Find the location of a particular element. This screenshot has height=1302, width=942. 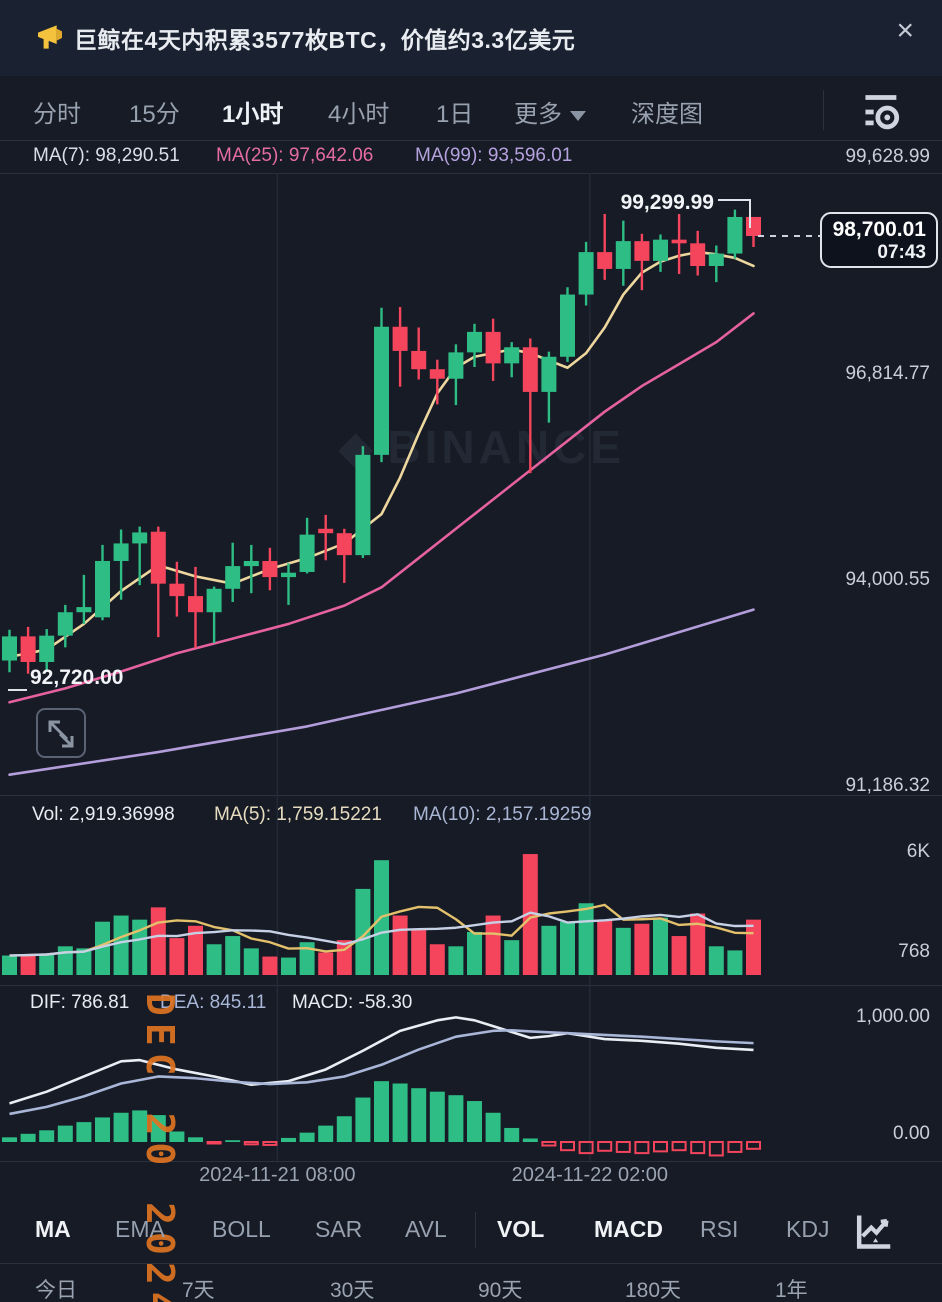

range-item-5: 180天 is located at coordinates (653, 1290).